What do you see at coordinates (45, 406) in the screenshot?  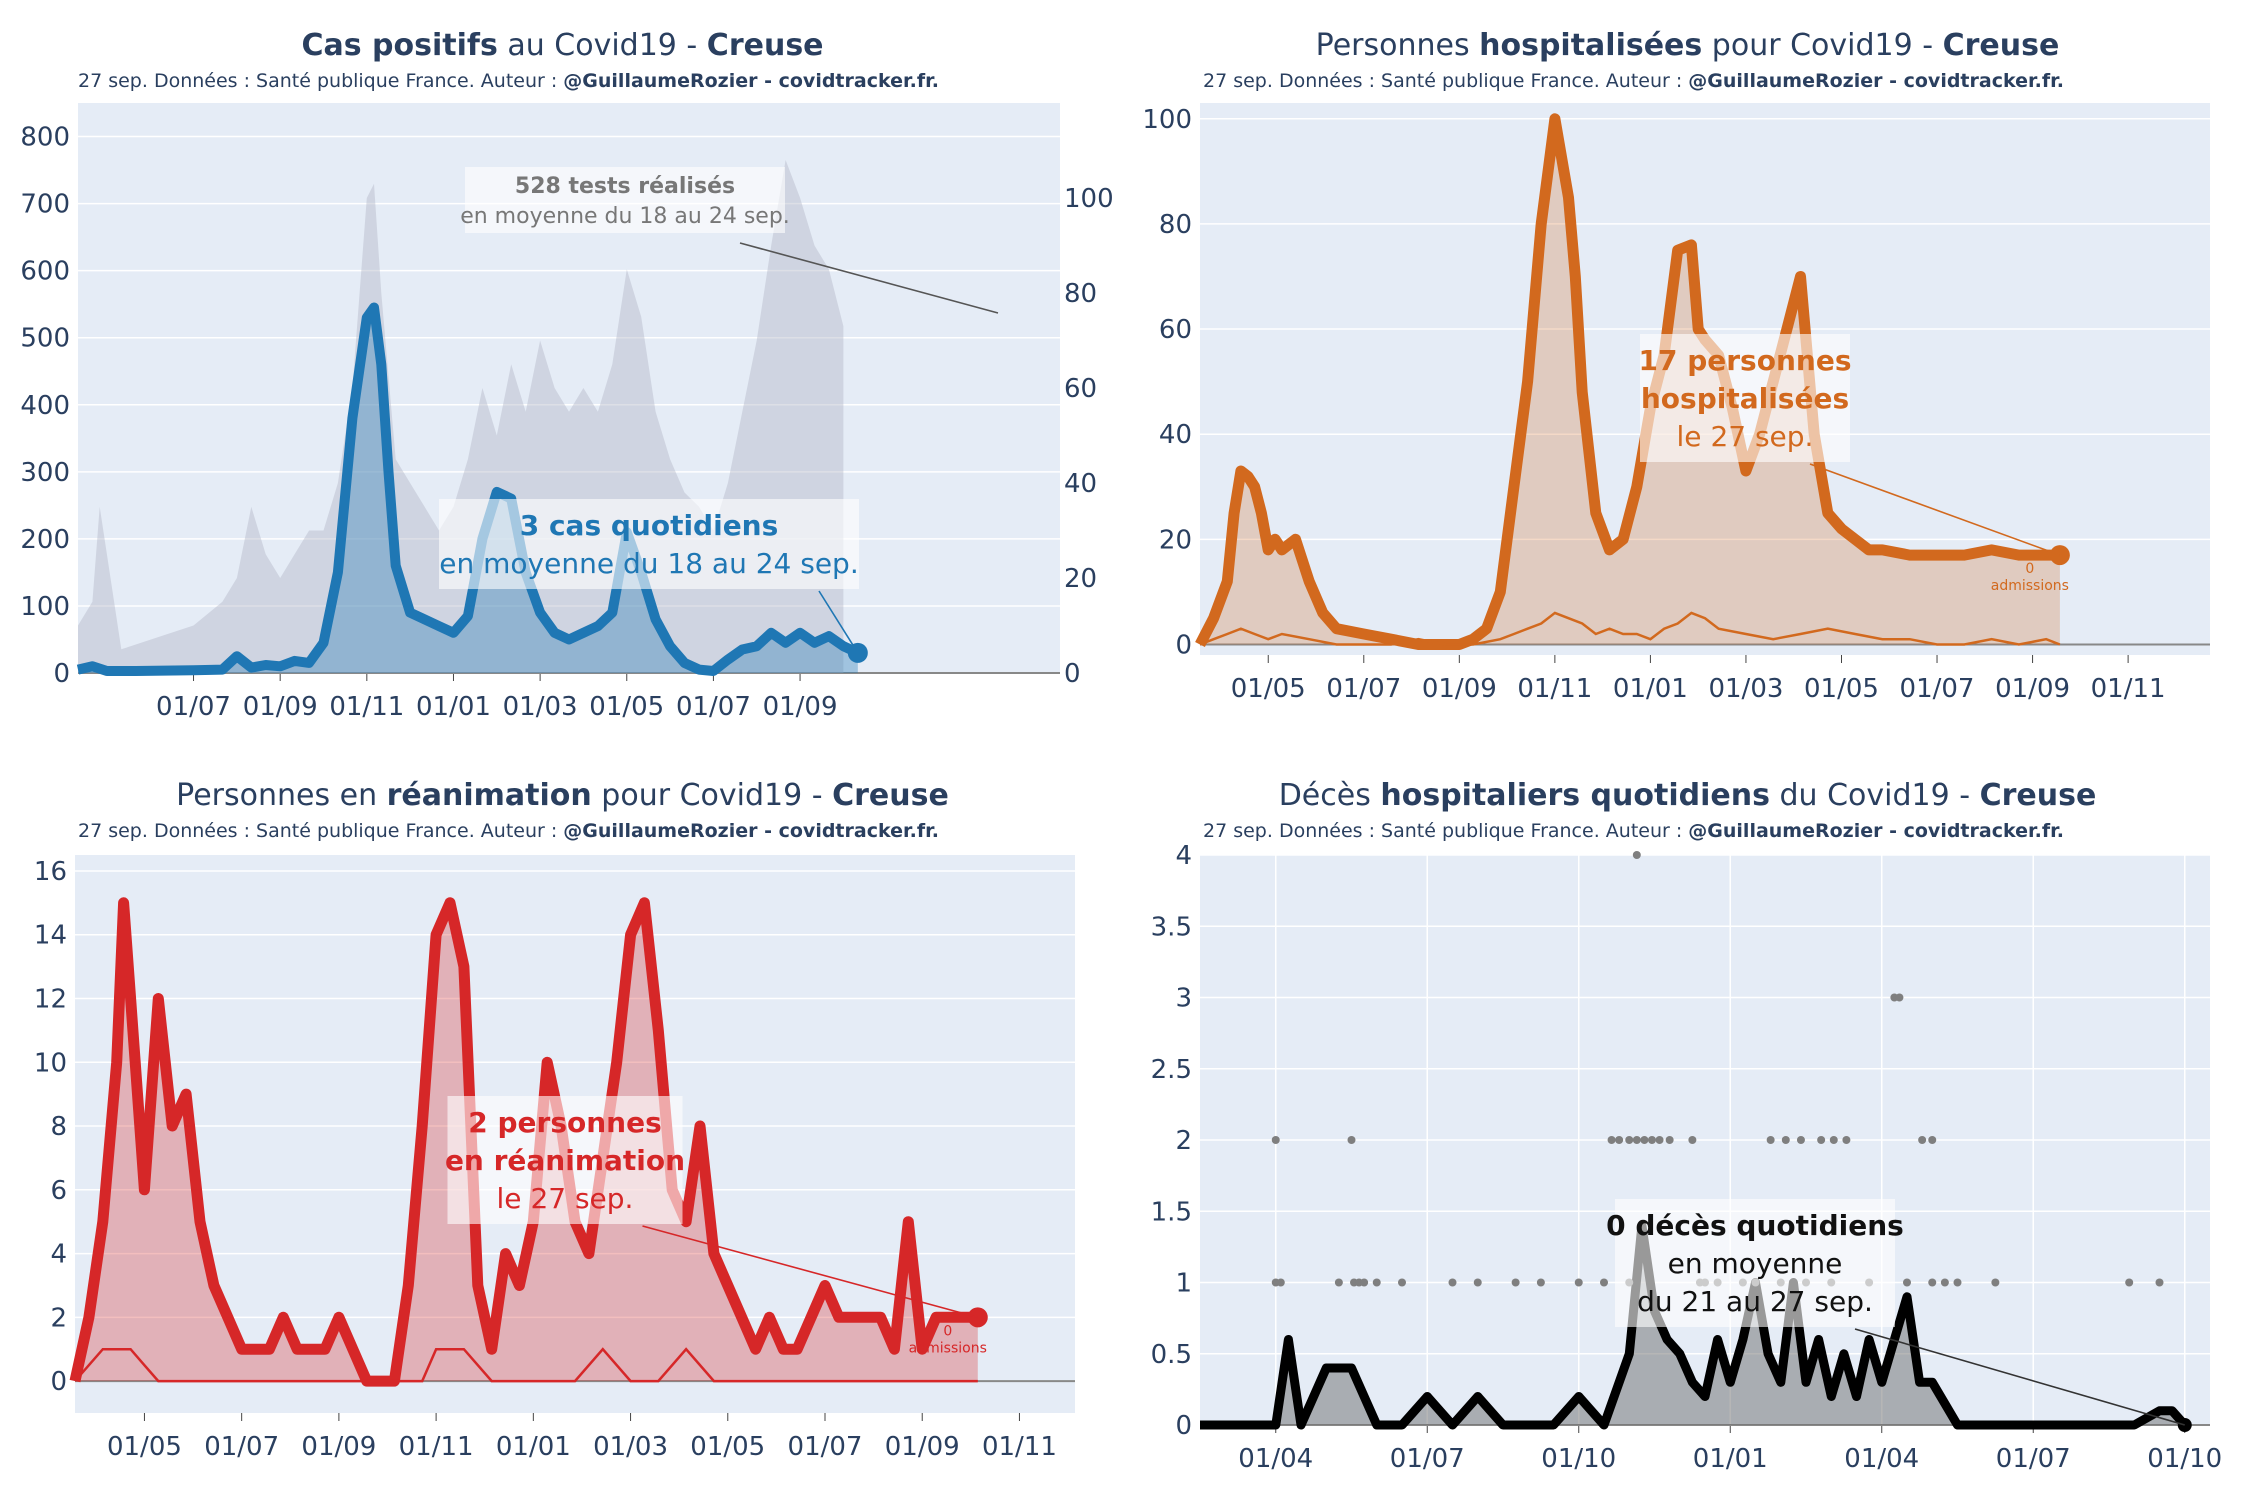 I see `y-tick-label: 400` at bounding box center [45, 406].